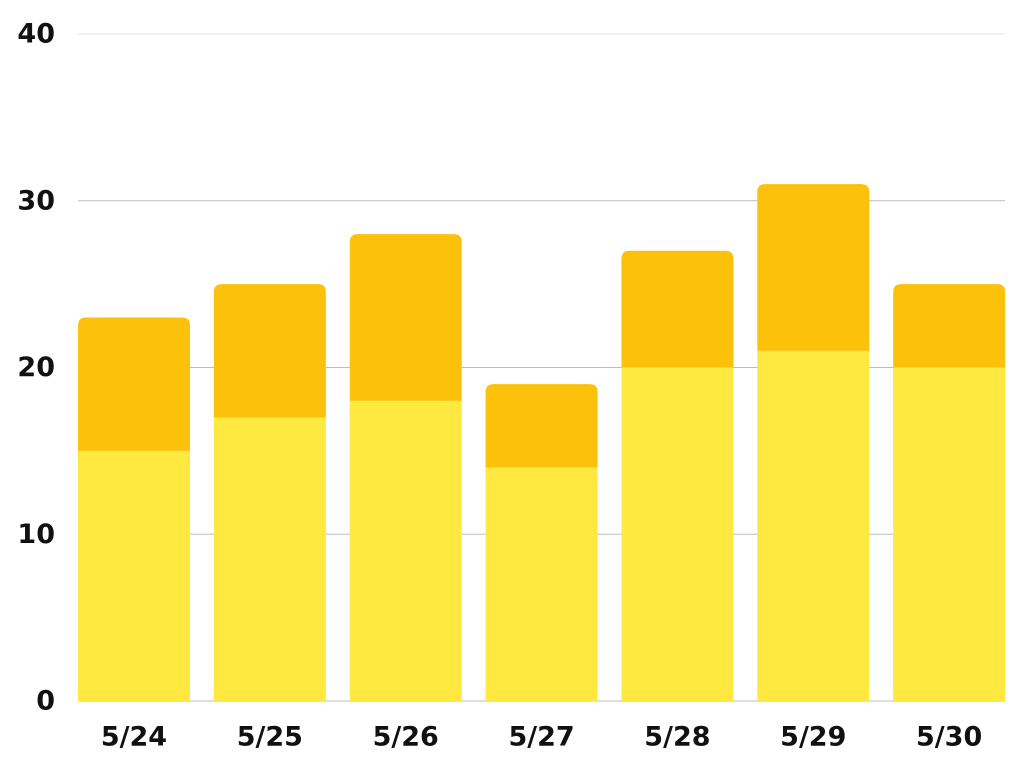 The height and width of the screenshot is (768, 1024). Describe the element at coordinates (134, 737) in the screenshot. I see `x-tick-label: 5/24` at that location.